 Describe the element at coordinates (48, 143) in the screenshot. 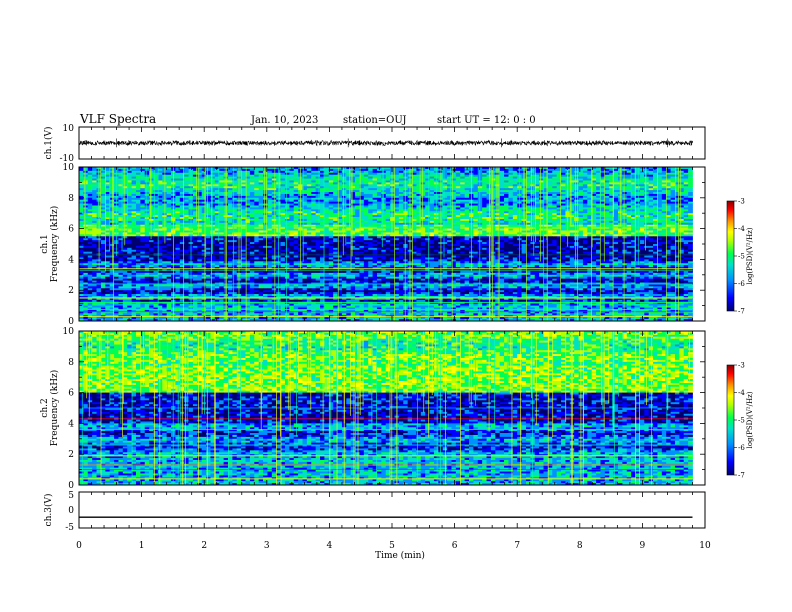

I see `ch1-waveform-ylabel: ch.1(V)` at that location.